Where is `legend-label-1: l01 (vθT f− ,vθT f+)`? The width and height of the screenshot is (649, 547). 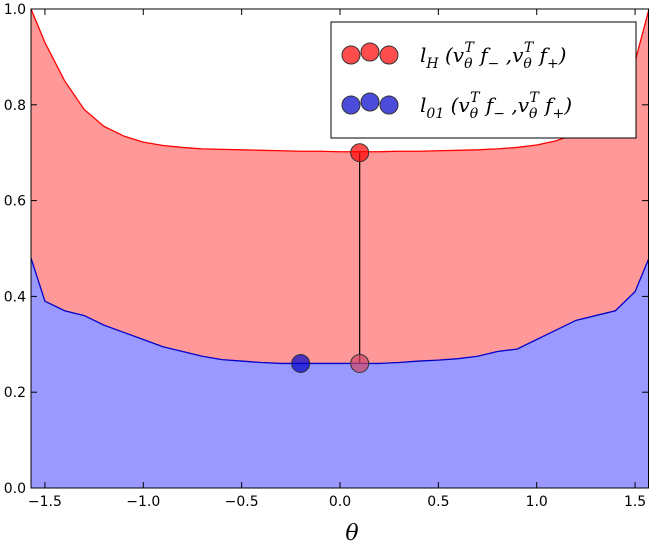
legend-label-1: l01 (vθT f− ,vθT f+) is located at coordinates (496, 106).